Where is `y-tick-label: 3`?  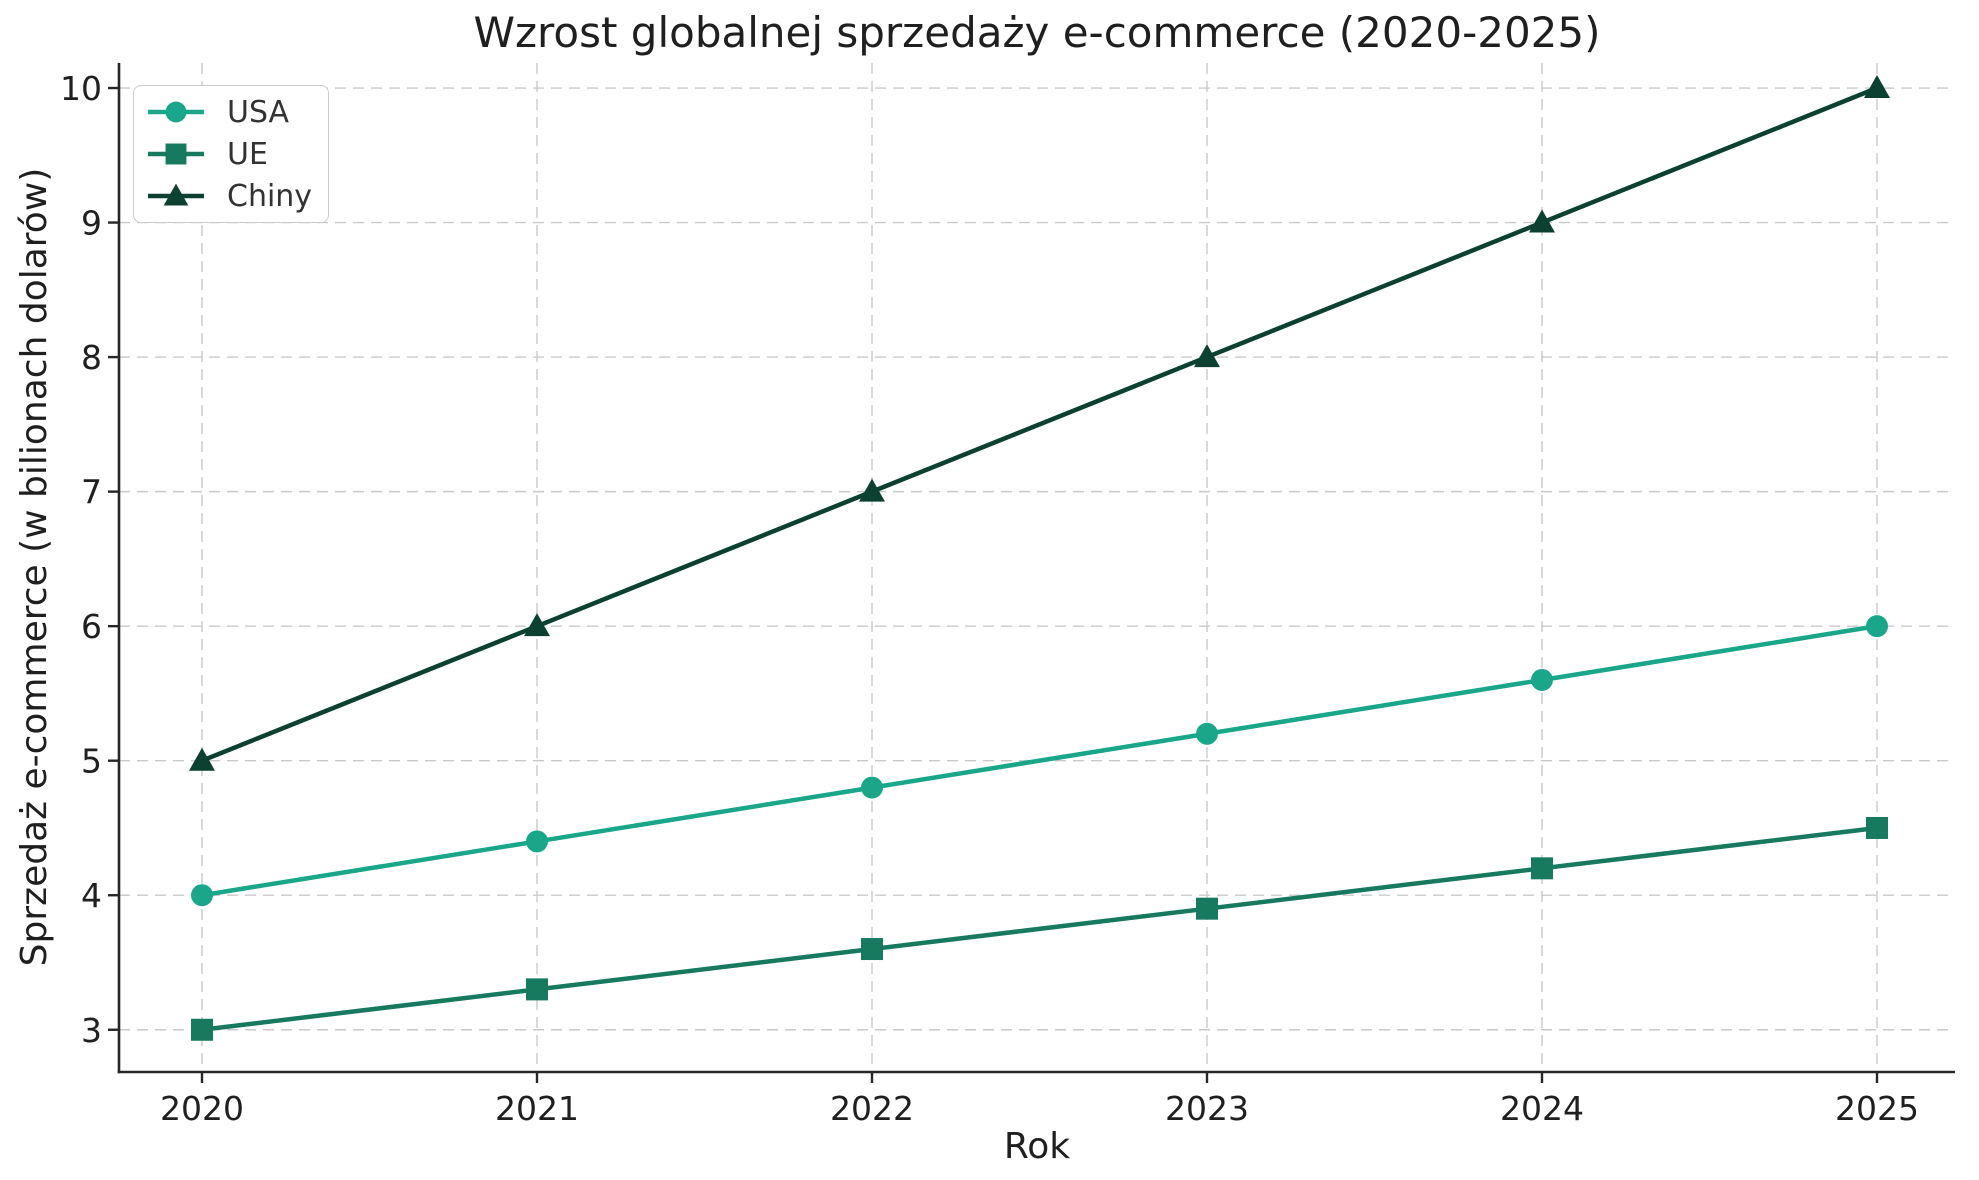
y-tick-label: 3 is located at coordinates (91, 1030).